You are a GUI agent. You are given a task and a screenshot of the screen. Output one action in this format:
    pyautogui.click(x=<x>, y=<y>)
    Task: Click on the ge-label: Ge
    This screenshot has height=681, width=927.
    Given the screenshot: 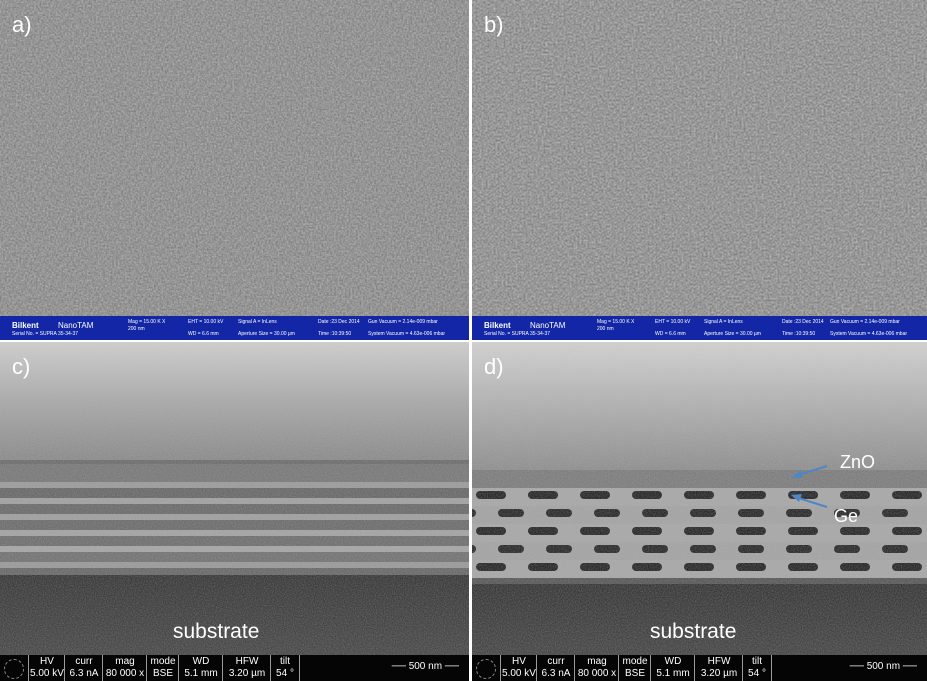 What is the action you would take?
    pyautogui.click(x=846, y=516)
    